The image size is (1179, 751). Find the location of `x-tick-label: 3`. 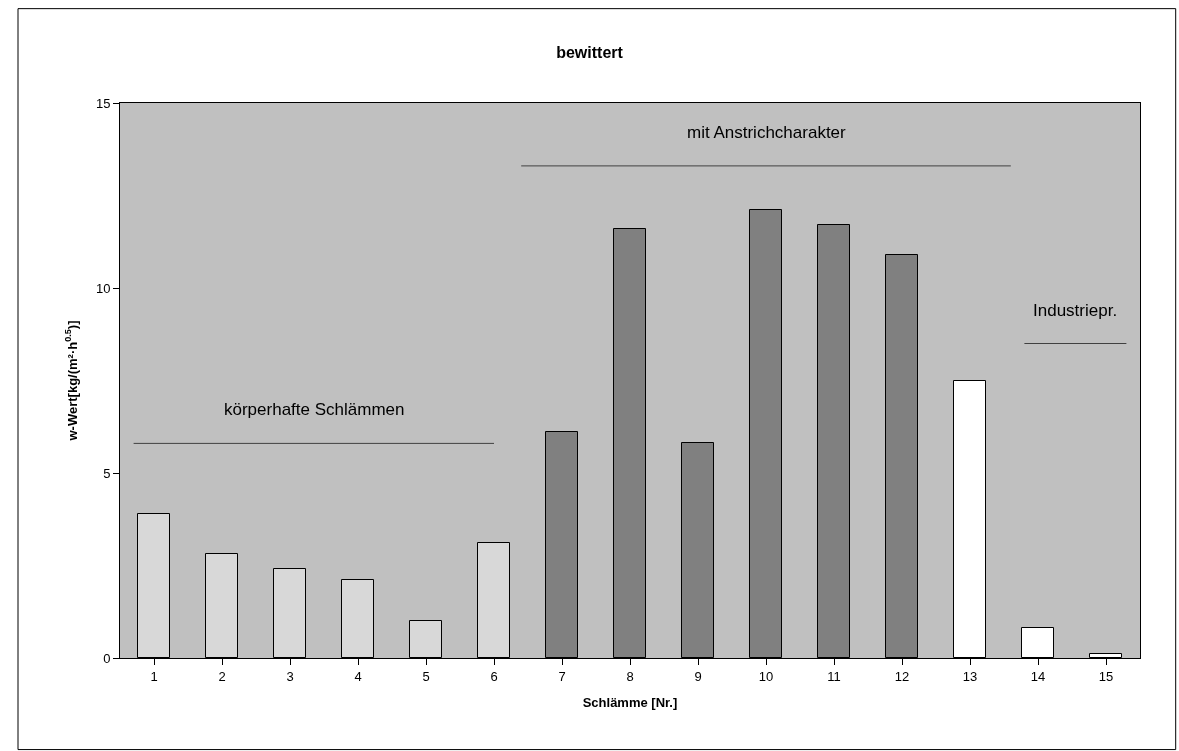

x-tick-label: 3 is located at coordinates (290, 676).